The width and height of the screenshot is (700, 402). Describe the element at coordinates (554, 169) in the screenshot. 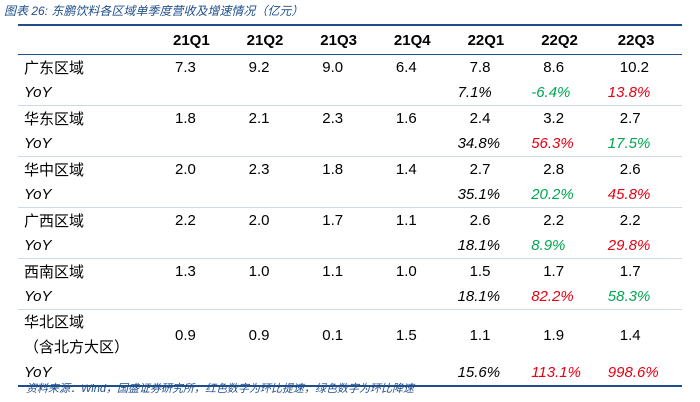

I see `cell: 2.8` at that location.